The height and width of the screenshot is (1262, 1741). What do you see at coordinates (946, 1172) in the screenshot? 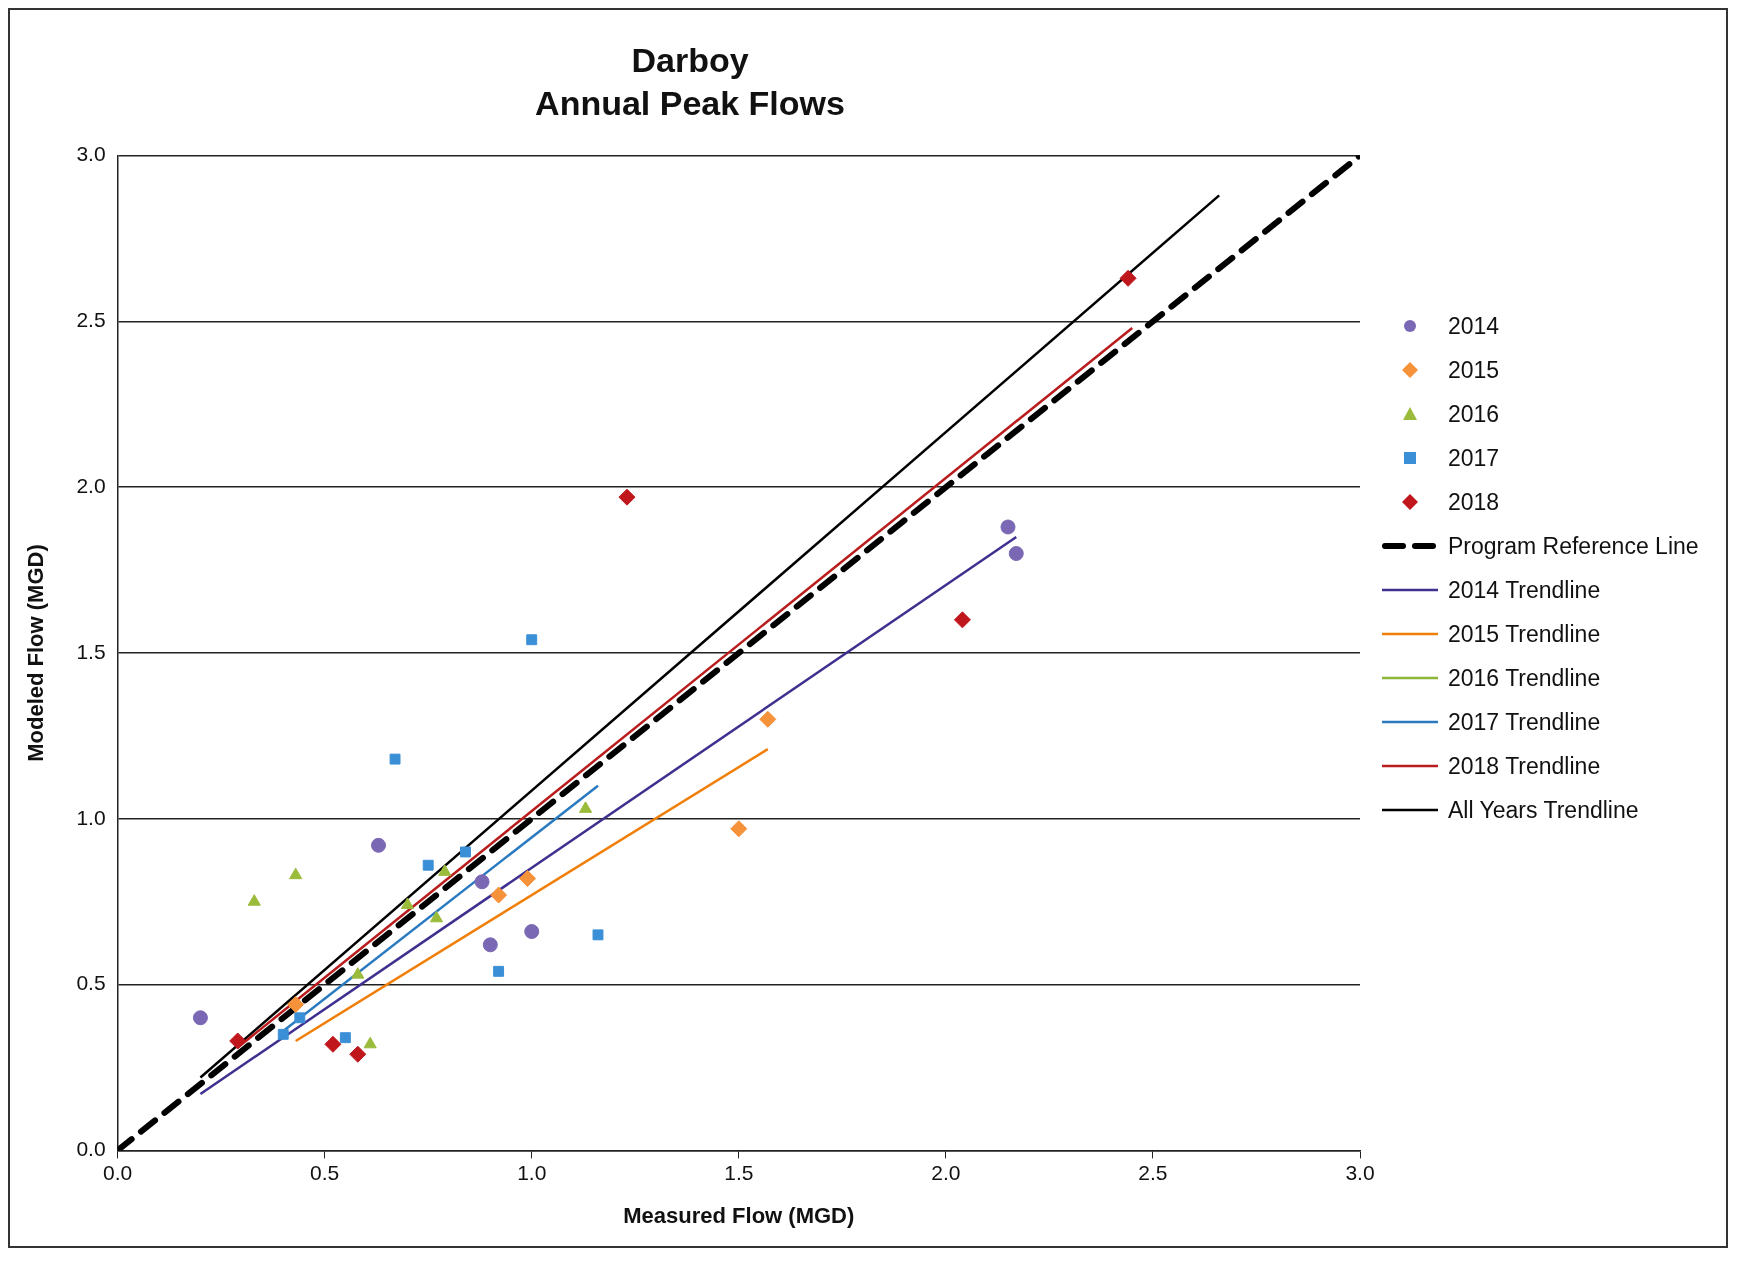
I see `x-tick-label: 2.0` at bounding box center [946, 1172].